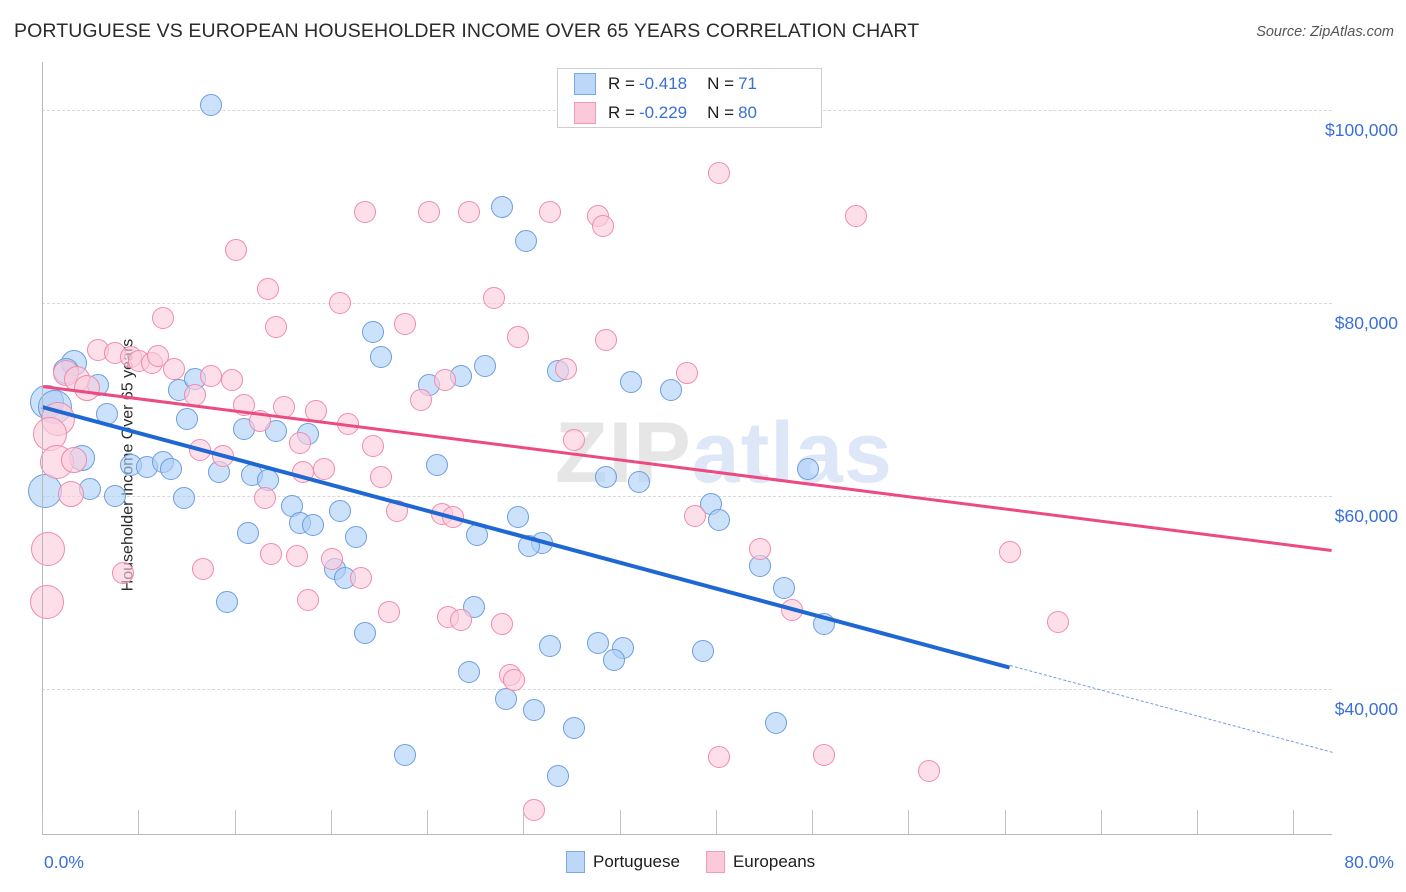  I want to click on x-axis-label-max: 80.0%, so click(1369, 862).